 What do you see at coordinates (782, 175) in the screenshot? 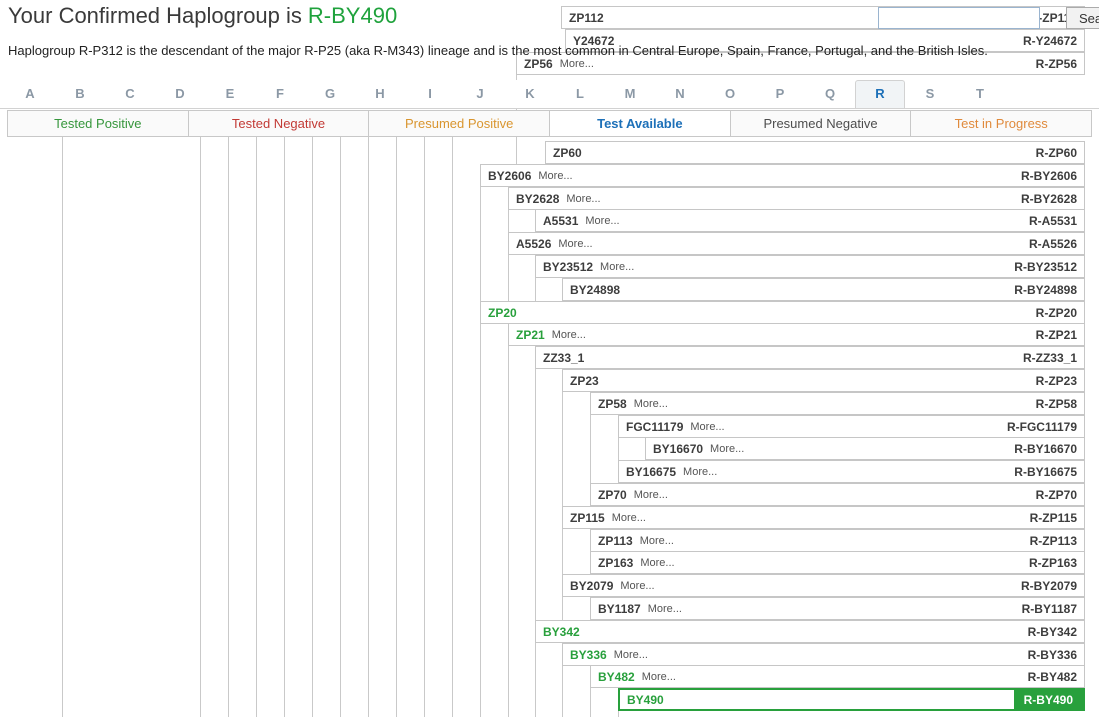
I see `tree-row-BY2606: BY2606 More... R-BY2606` at bounding box center [782, 175].